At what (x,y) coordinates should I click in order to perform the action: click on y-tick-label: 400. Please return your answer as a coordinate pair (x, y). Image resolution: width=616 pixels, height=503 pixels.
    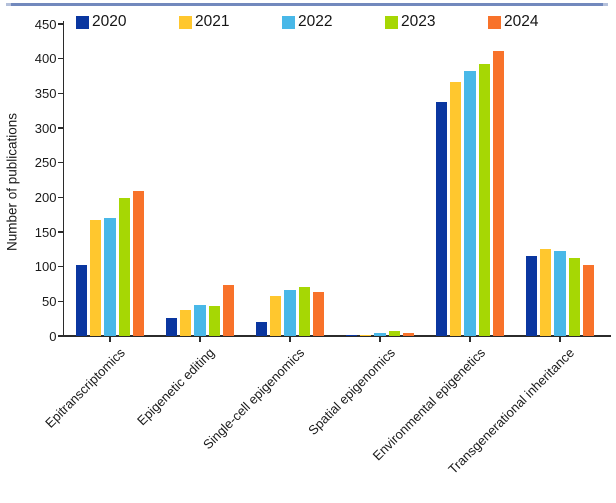
    Looking at the image, I should click on (45, 59).